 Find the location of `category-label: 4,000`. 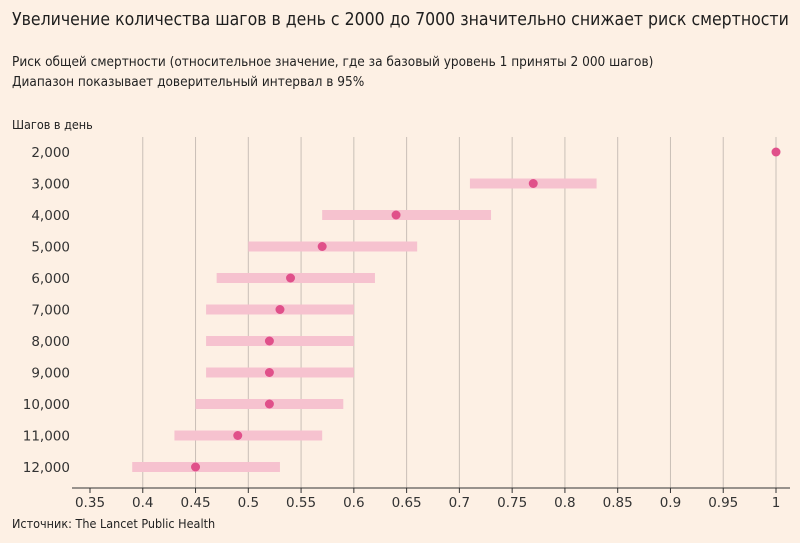

category-label: 4,000 is located at coordinates (50, 216).